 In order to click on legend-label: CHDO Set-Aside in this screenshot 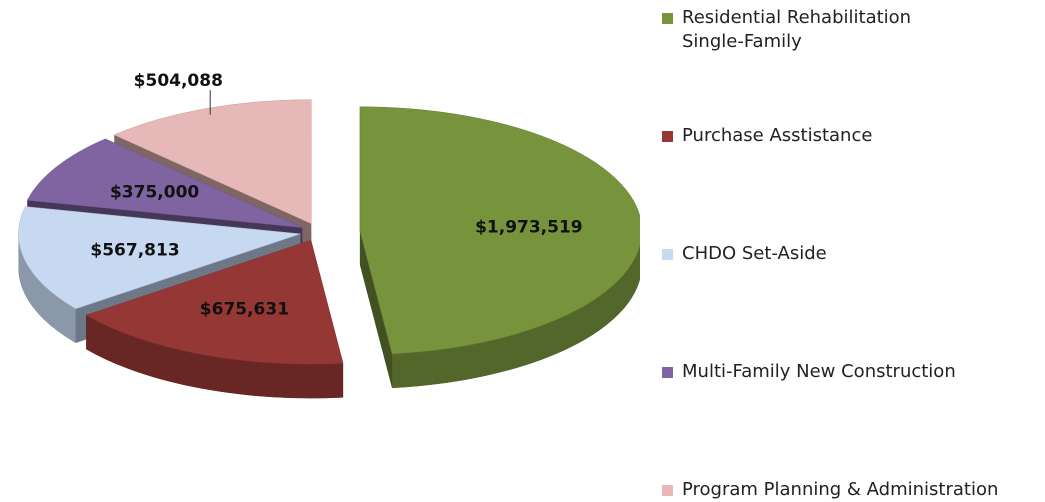, I will do `click(754, 253)`.